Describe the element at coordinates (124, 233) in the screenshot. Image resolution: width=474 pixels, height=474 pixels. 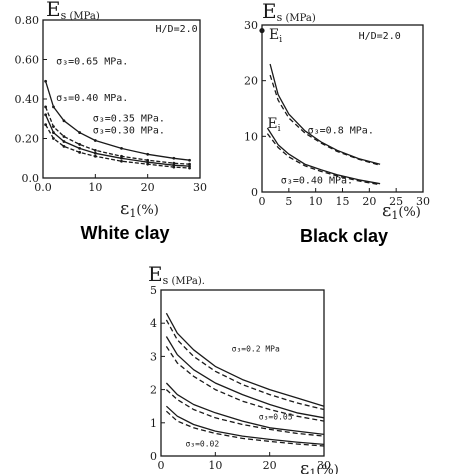
I see `white-clay-caption: White clay` at that location.